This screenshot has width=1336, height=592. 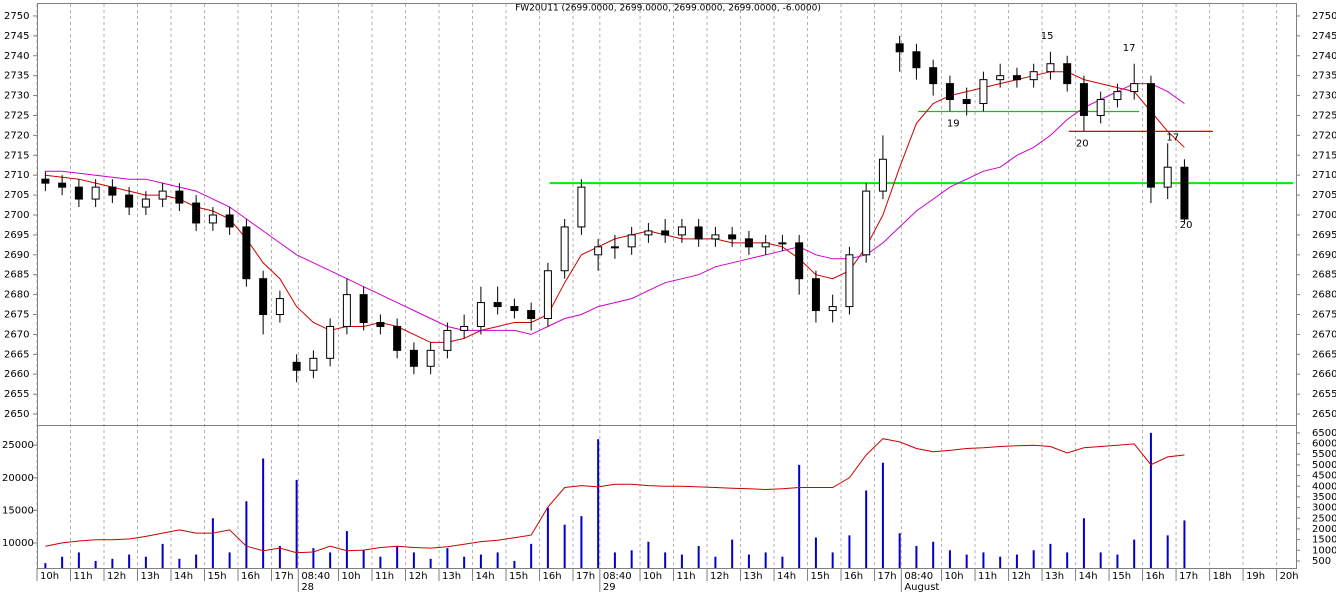 What do you see at coordinates (16, 275) in the screenshot?
I see `y-tick-label: 2685` at bounding box center [16, 275].